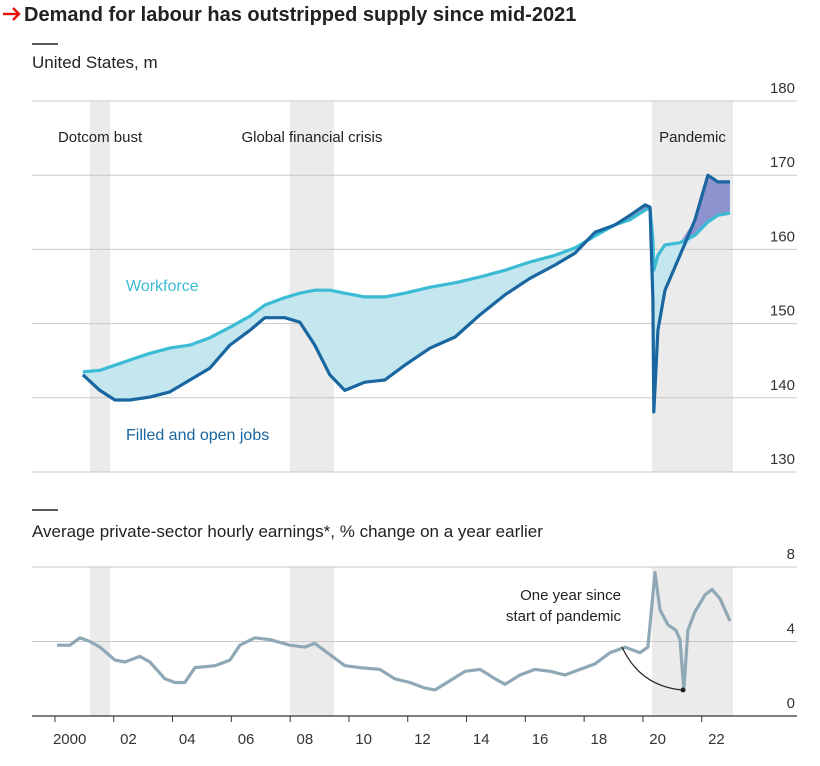  Describe the element at coordinates (657, 739) in the screenshot. I see `x-tick-label: 20` at that location.